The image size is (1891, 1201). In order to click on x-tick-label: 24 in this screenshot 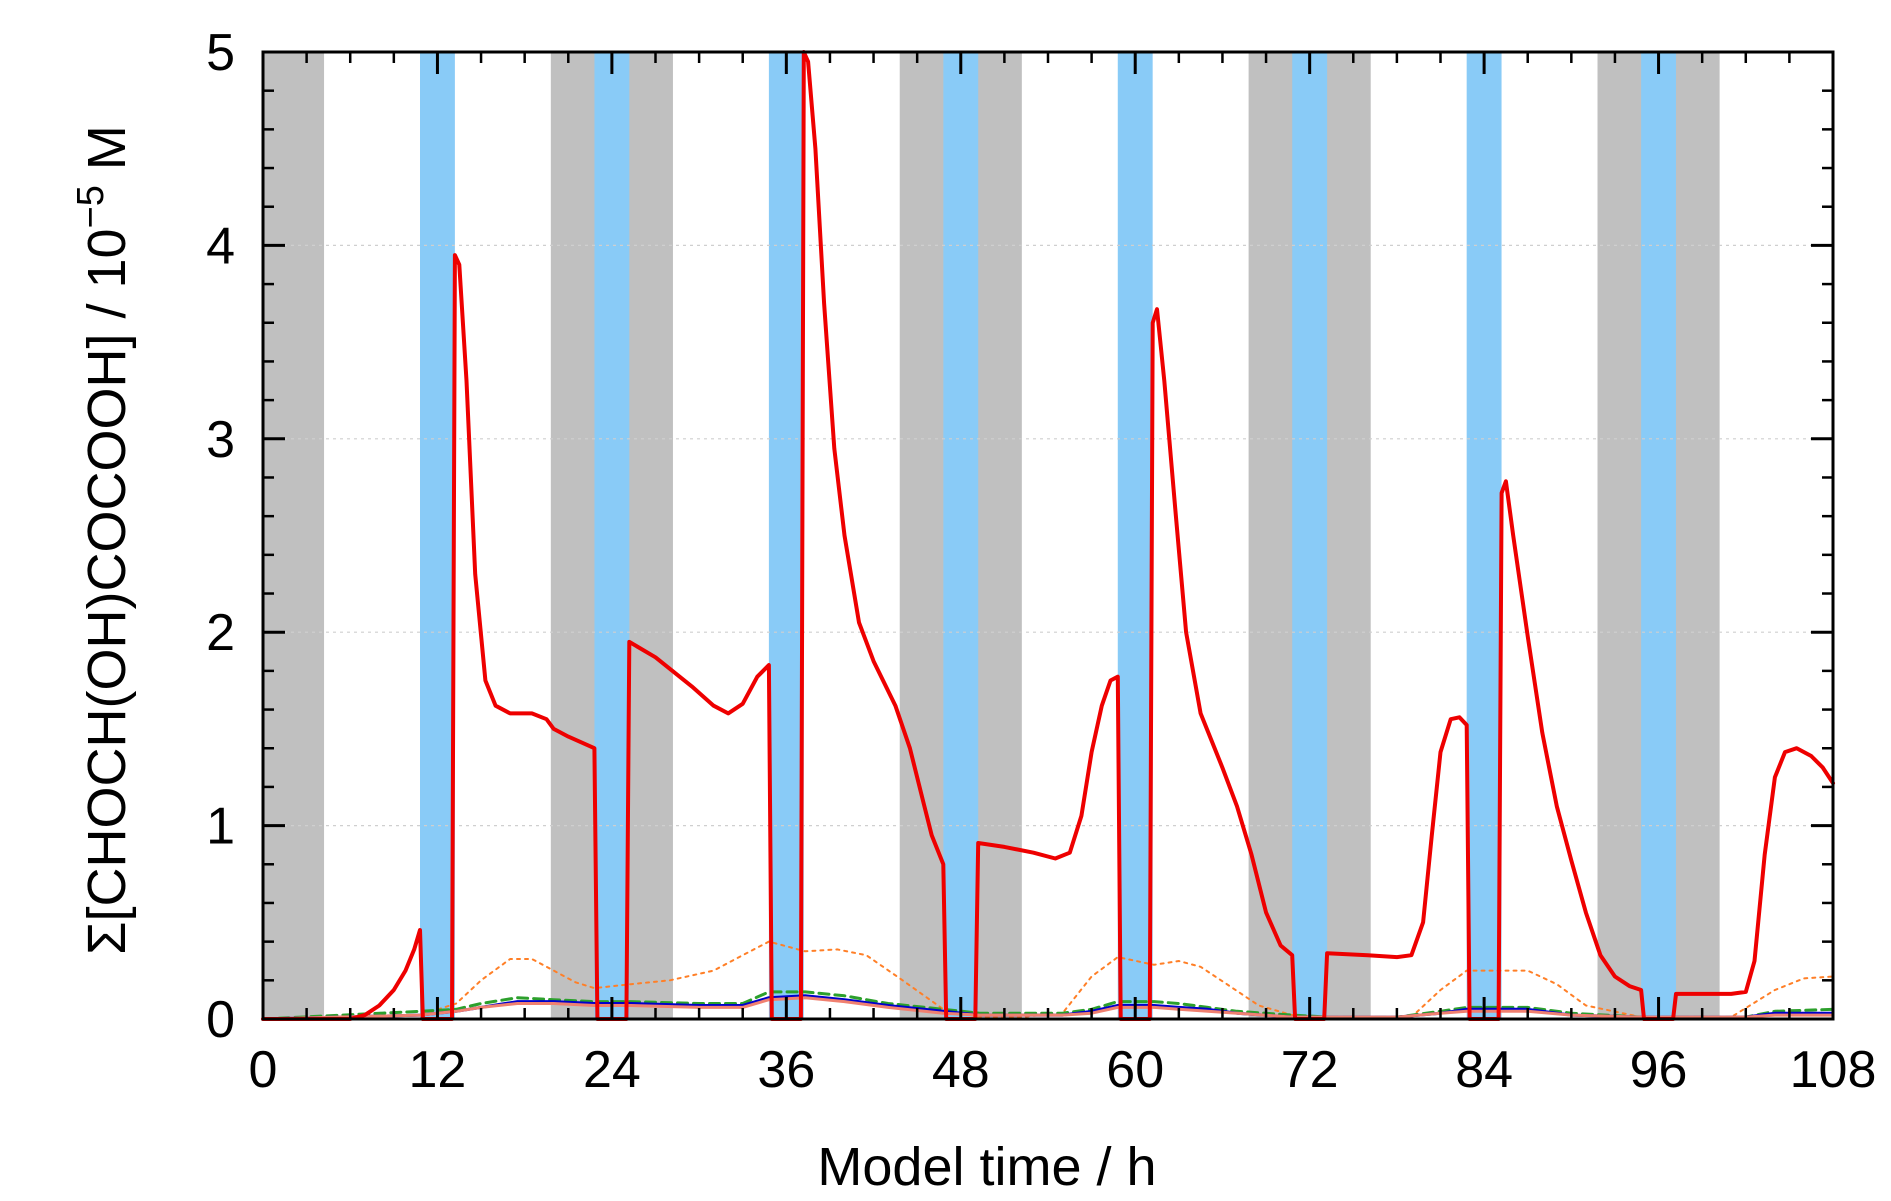, I will do `click(612, 1070)`.